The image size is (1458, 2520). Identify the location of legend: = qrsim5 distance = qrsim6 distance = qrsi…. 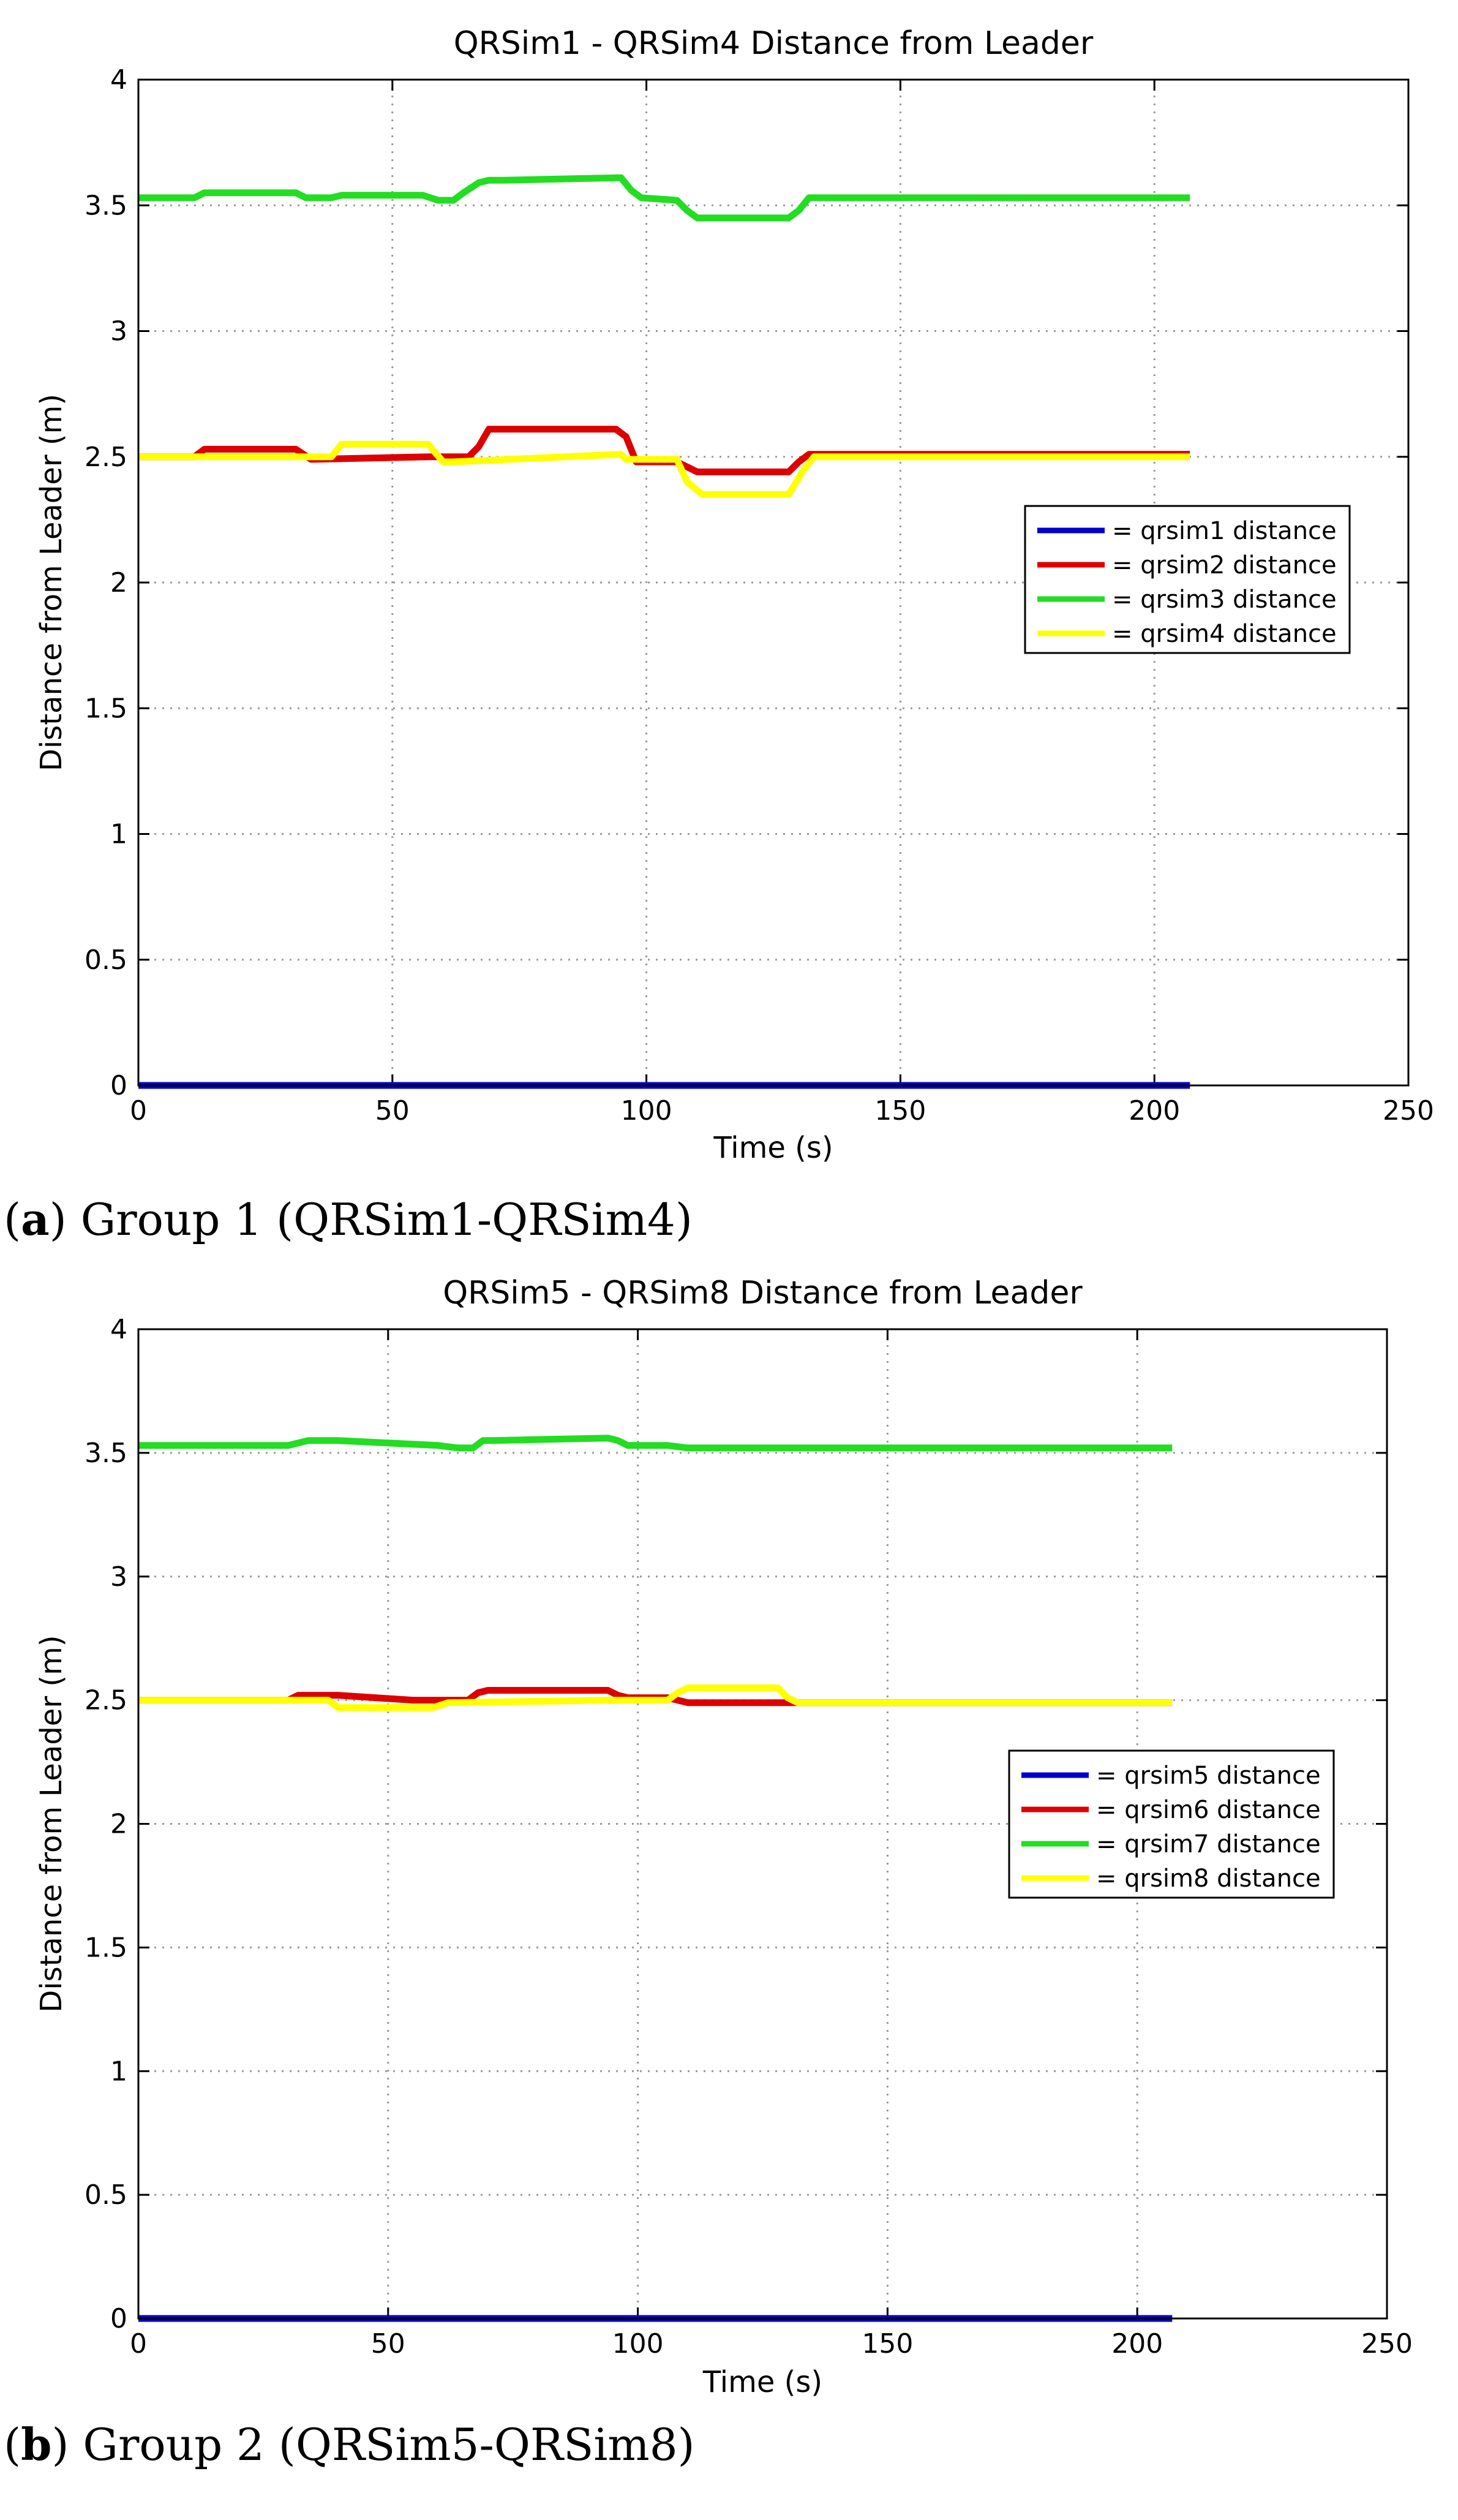
(1171, 1824).